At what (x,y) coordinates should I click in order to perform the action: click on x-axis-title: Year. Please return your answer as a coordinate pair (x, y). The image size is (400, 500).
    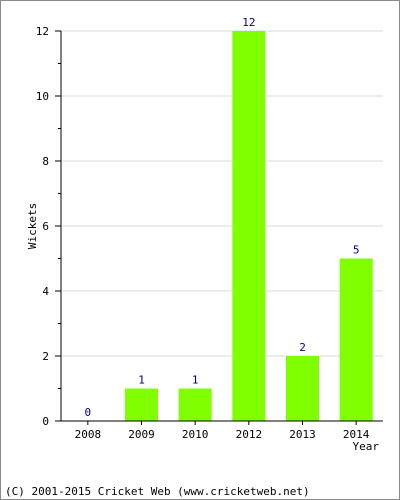
    Looking at the image, I should click on (366, 446).